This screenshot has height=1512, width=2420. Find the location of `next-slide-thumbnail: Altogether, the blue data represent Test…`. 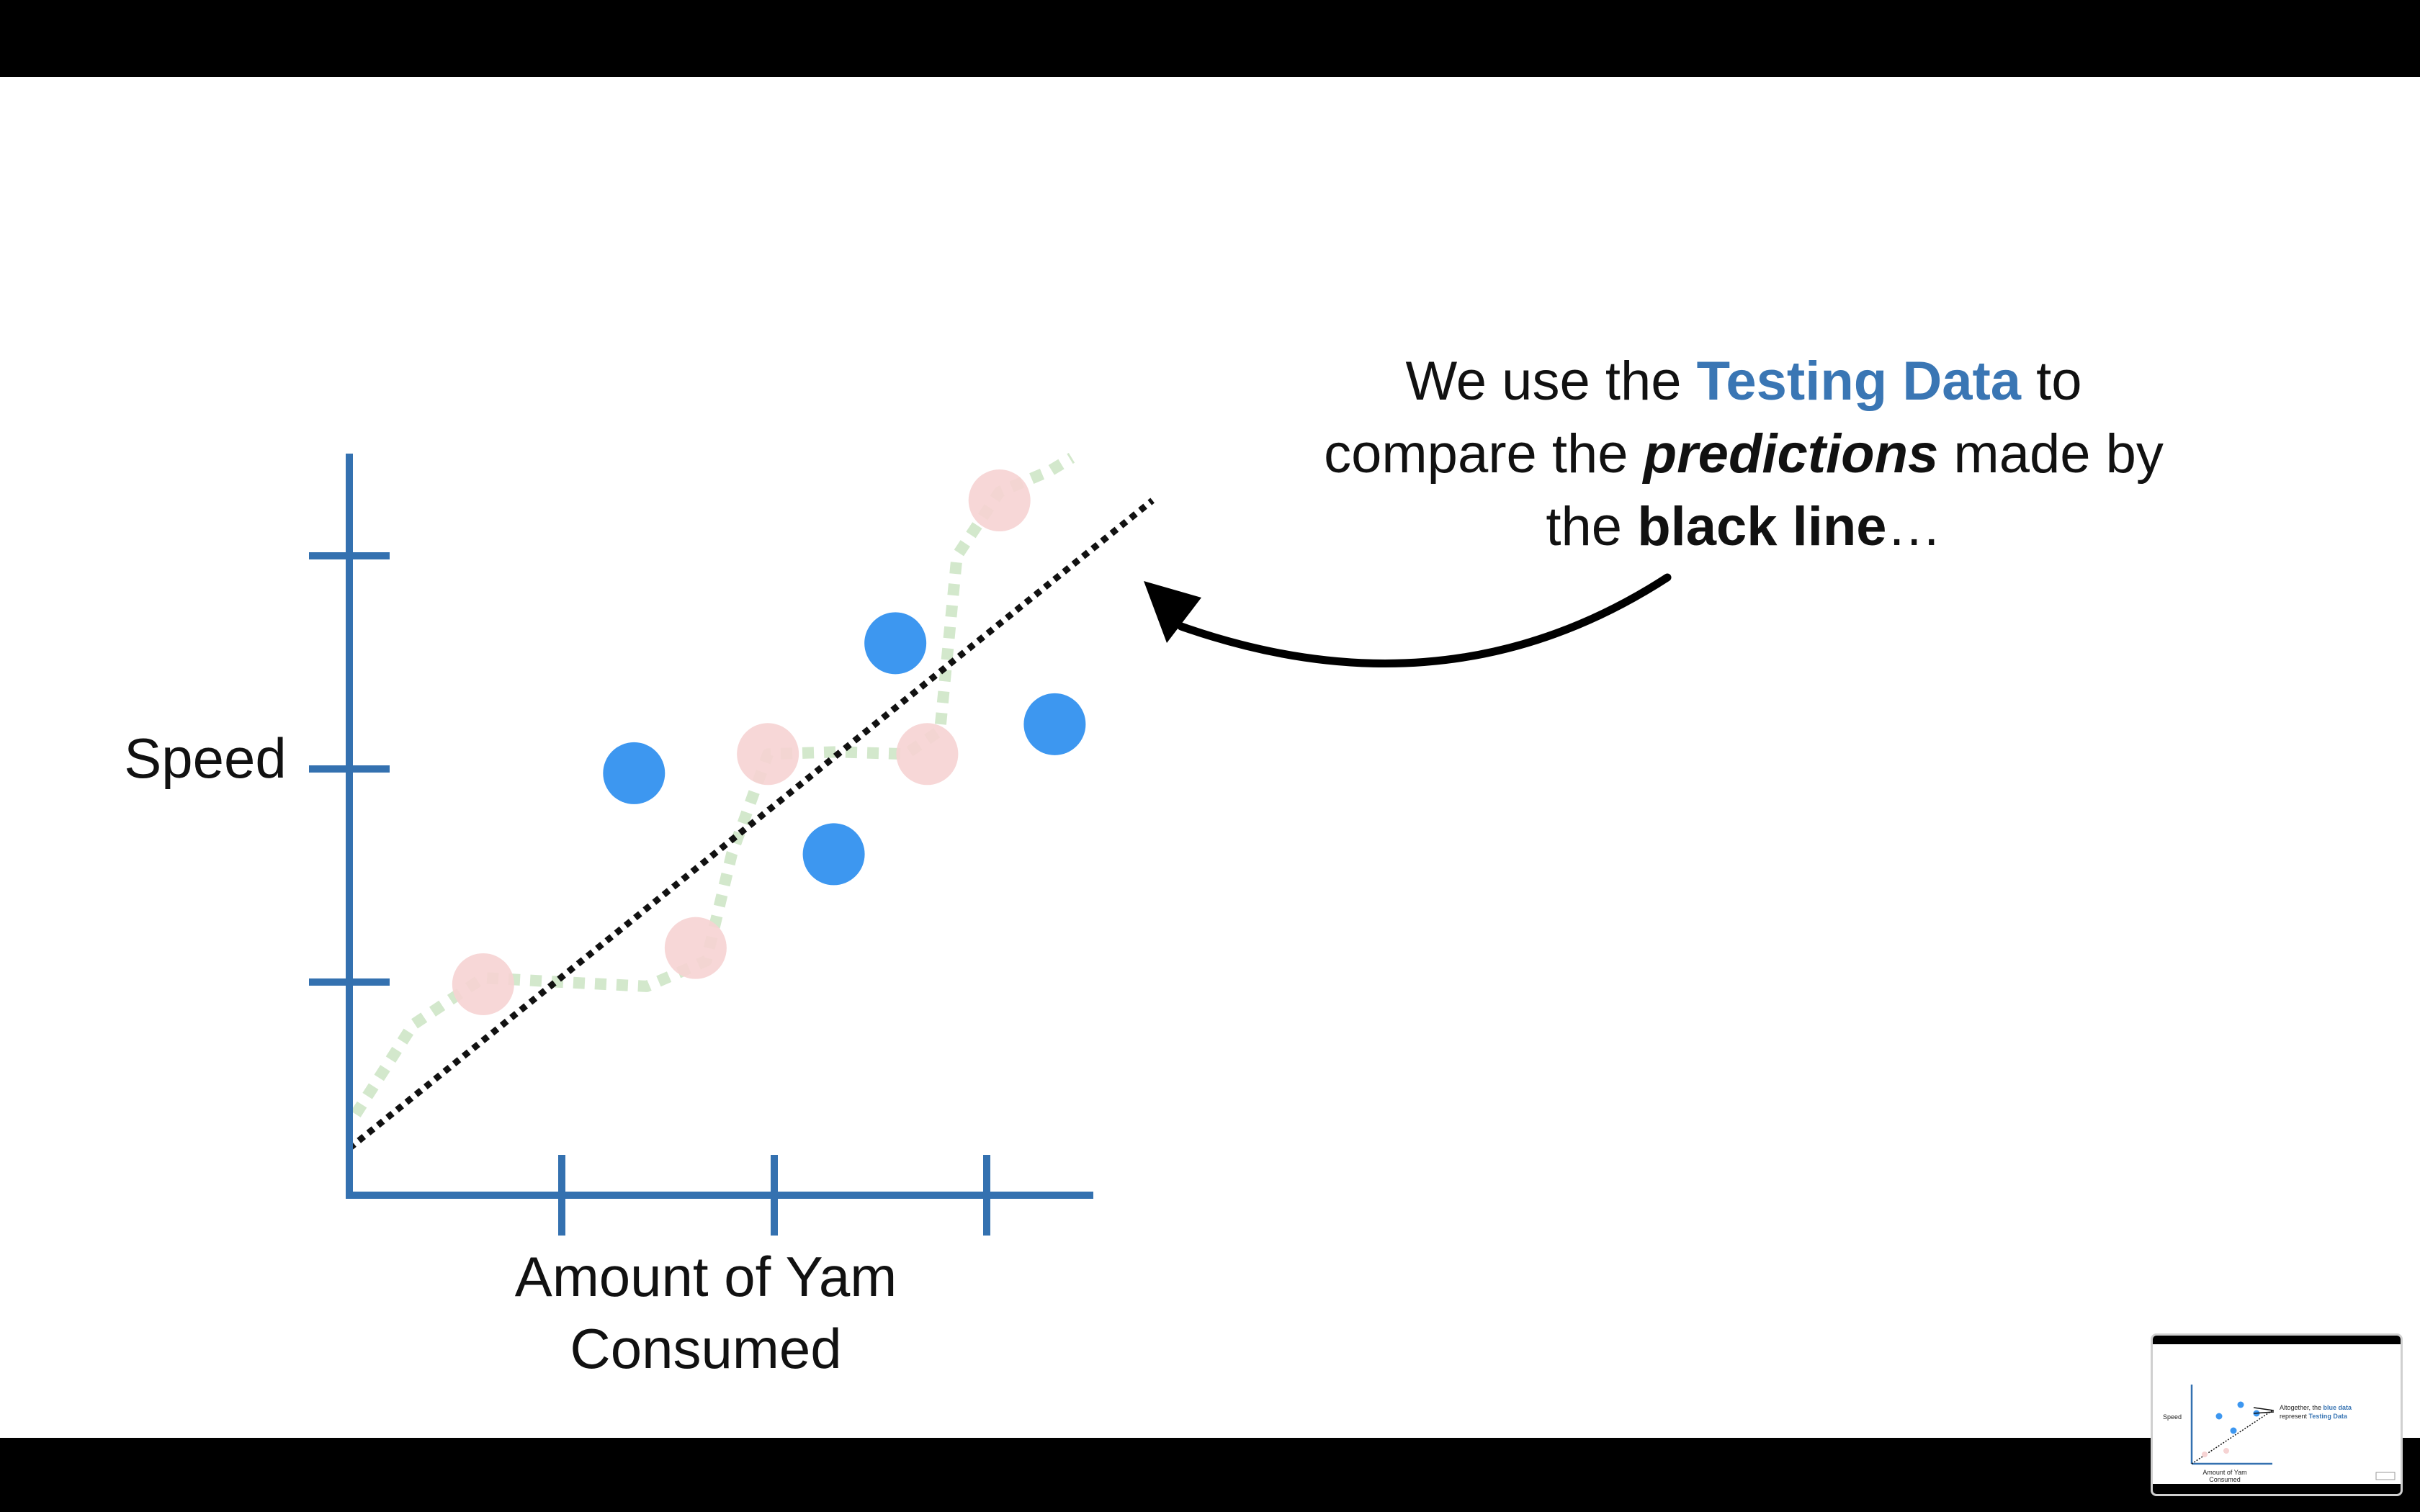

next-slide-thumbnail: Altogether, the blue data represent Test… is located at coordinates (2277, 1414).